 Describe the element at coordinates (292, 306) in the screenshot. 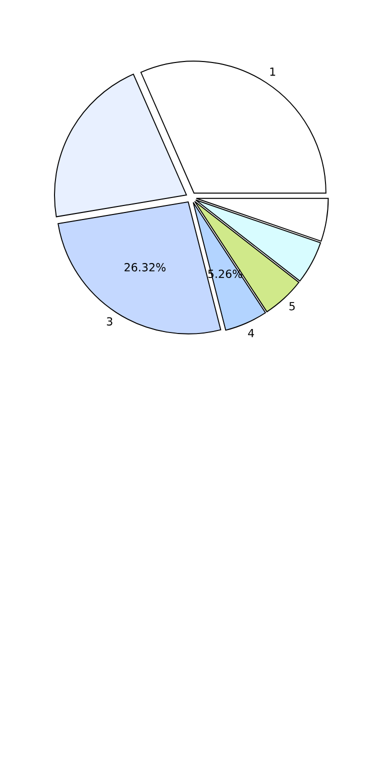

I see `slice-label: 5` at that location.